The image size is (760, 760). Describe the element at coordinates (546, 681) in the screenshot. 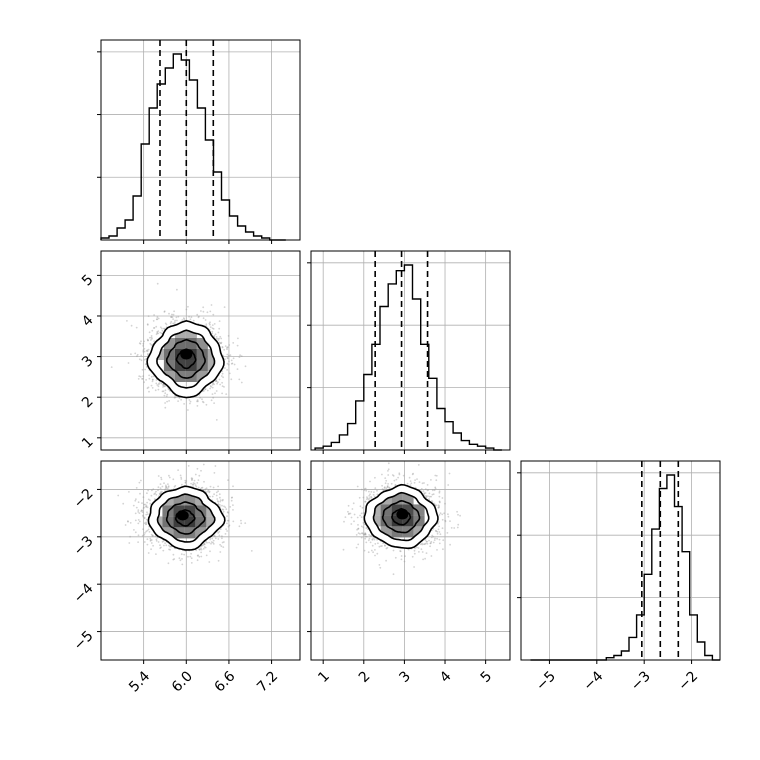

I see `x-tick-label-p2: −5` at that location.